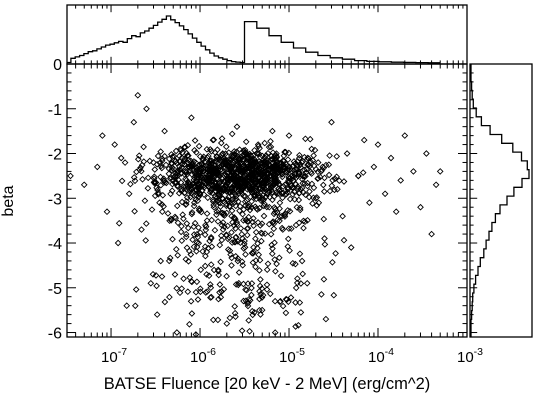 The width and height of the screenshot is (535, 396). Describe the element at coordinates (57, 65) in the screenshot. I see `y-tick-label: 0` at that location.